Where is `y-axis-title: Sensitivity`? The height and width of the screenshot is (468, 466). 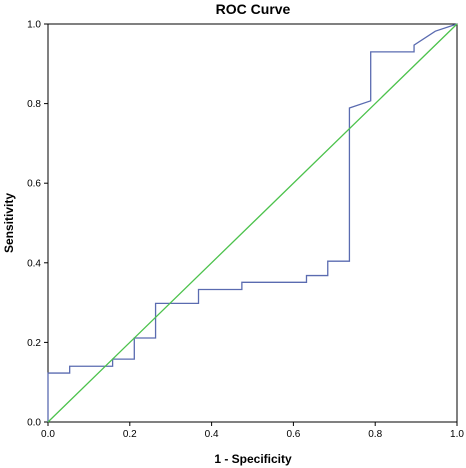 y-axis-title: Sensitivity is located at coordinates (9, 223).